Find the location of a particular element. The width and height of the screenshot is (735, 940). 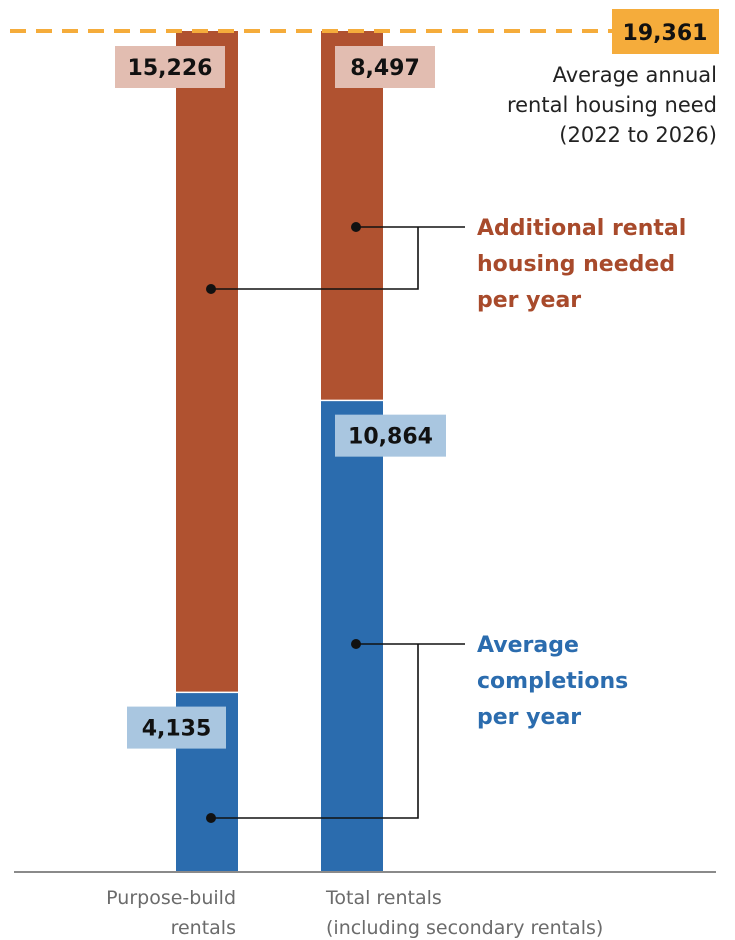

value-label: 8,497 is located at coordinates (385, 68).